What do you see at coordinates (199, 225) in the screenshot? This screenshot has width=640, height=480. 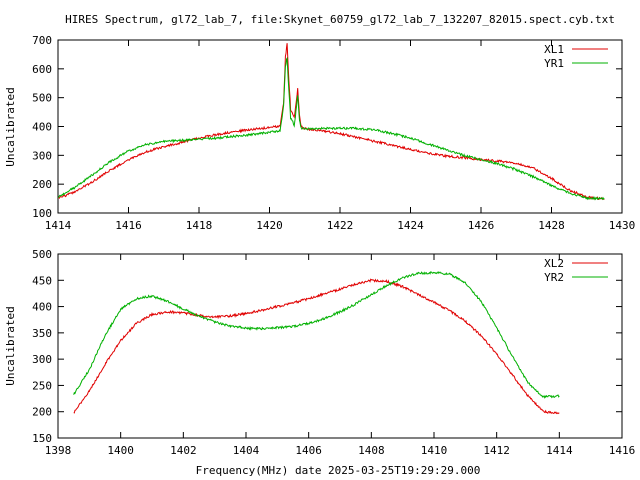 I see `x-tick-label: 1418` at bounding box center [199, 225].